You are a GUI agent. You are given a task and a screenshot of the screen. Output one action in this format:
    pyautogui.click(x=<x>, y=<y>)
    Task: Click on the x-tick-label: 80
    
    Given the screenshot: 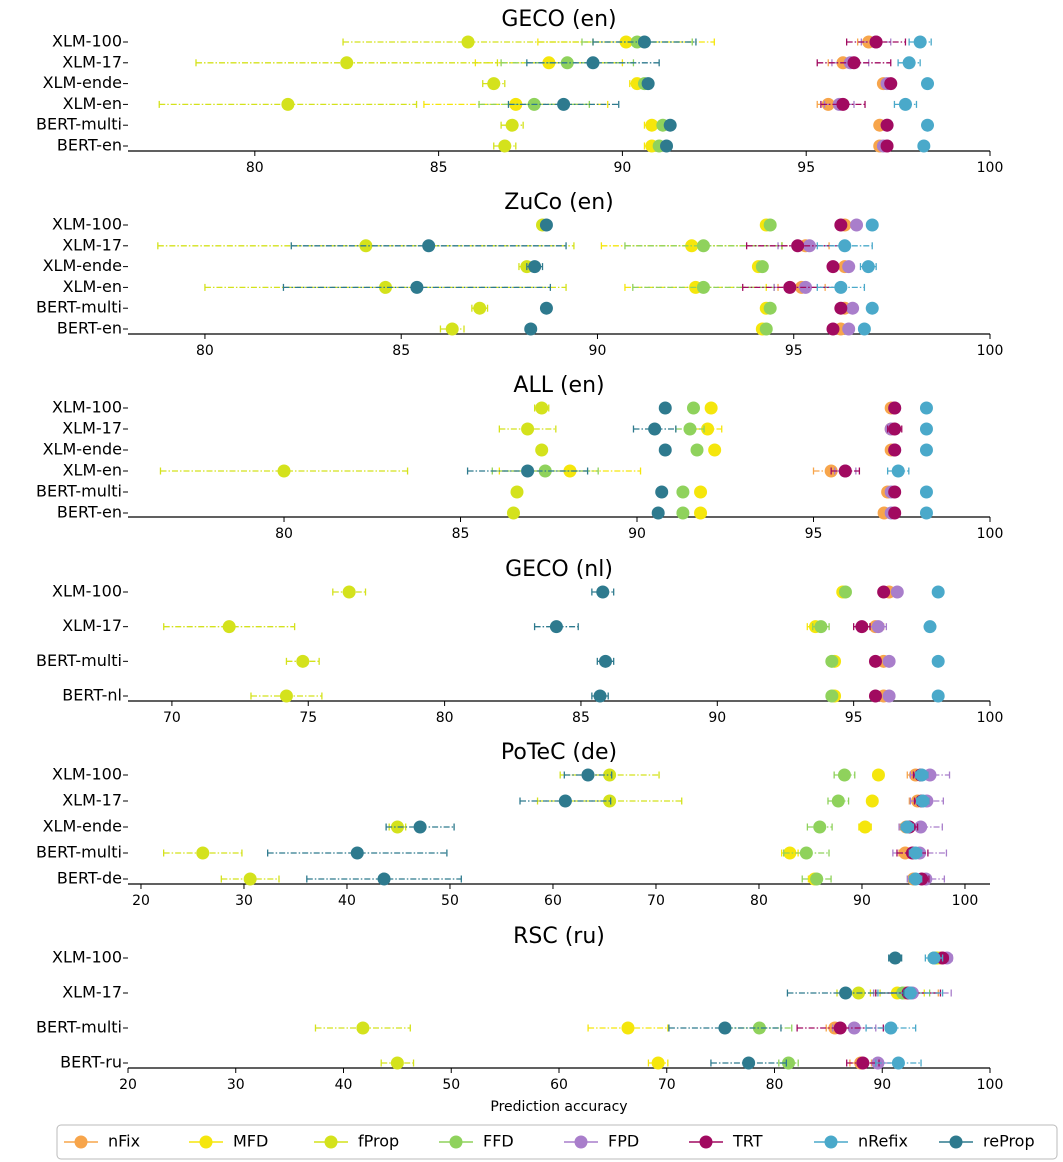 What is the action you would take?
    pyautogui.click(x=205, y=351)
    